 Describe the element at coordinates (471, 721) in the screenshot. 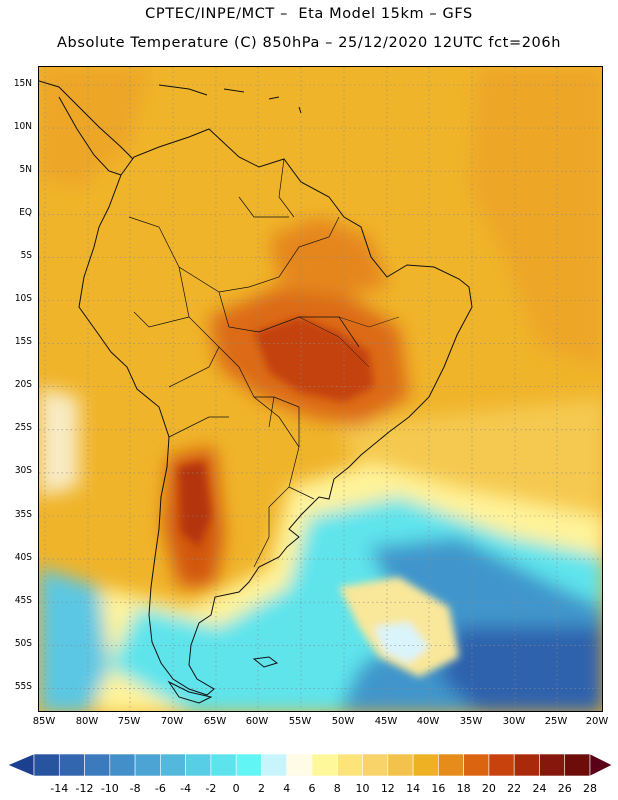

I see `lon-label-35w: 35W` at that location.